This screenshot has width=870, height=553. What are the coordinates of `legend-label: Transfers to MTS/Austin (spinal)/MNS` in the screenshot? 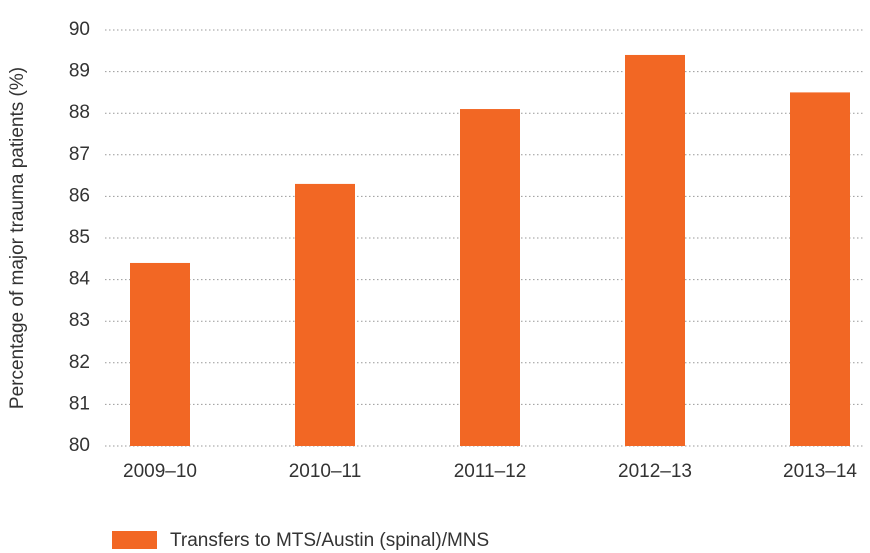 It's located at (329, 540).